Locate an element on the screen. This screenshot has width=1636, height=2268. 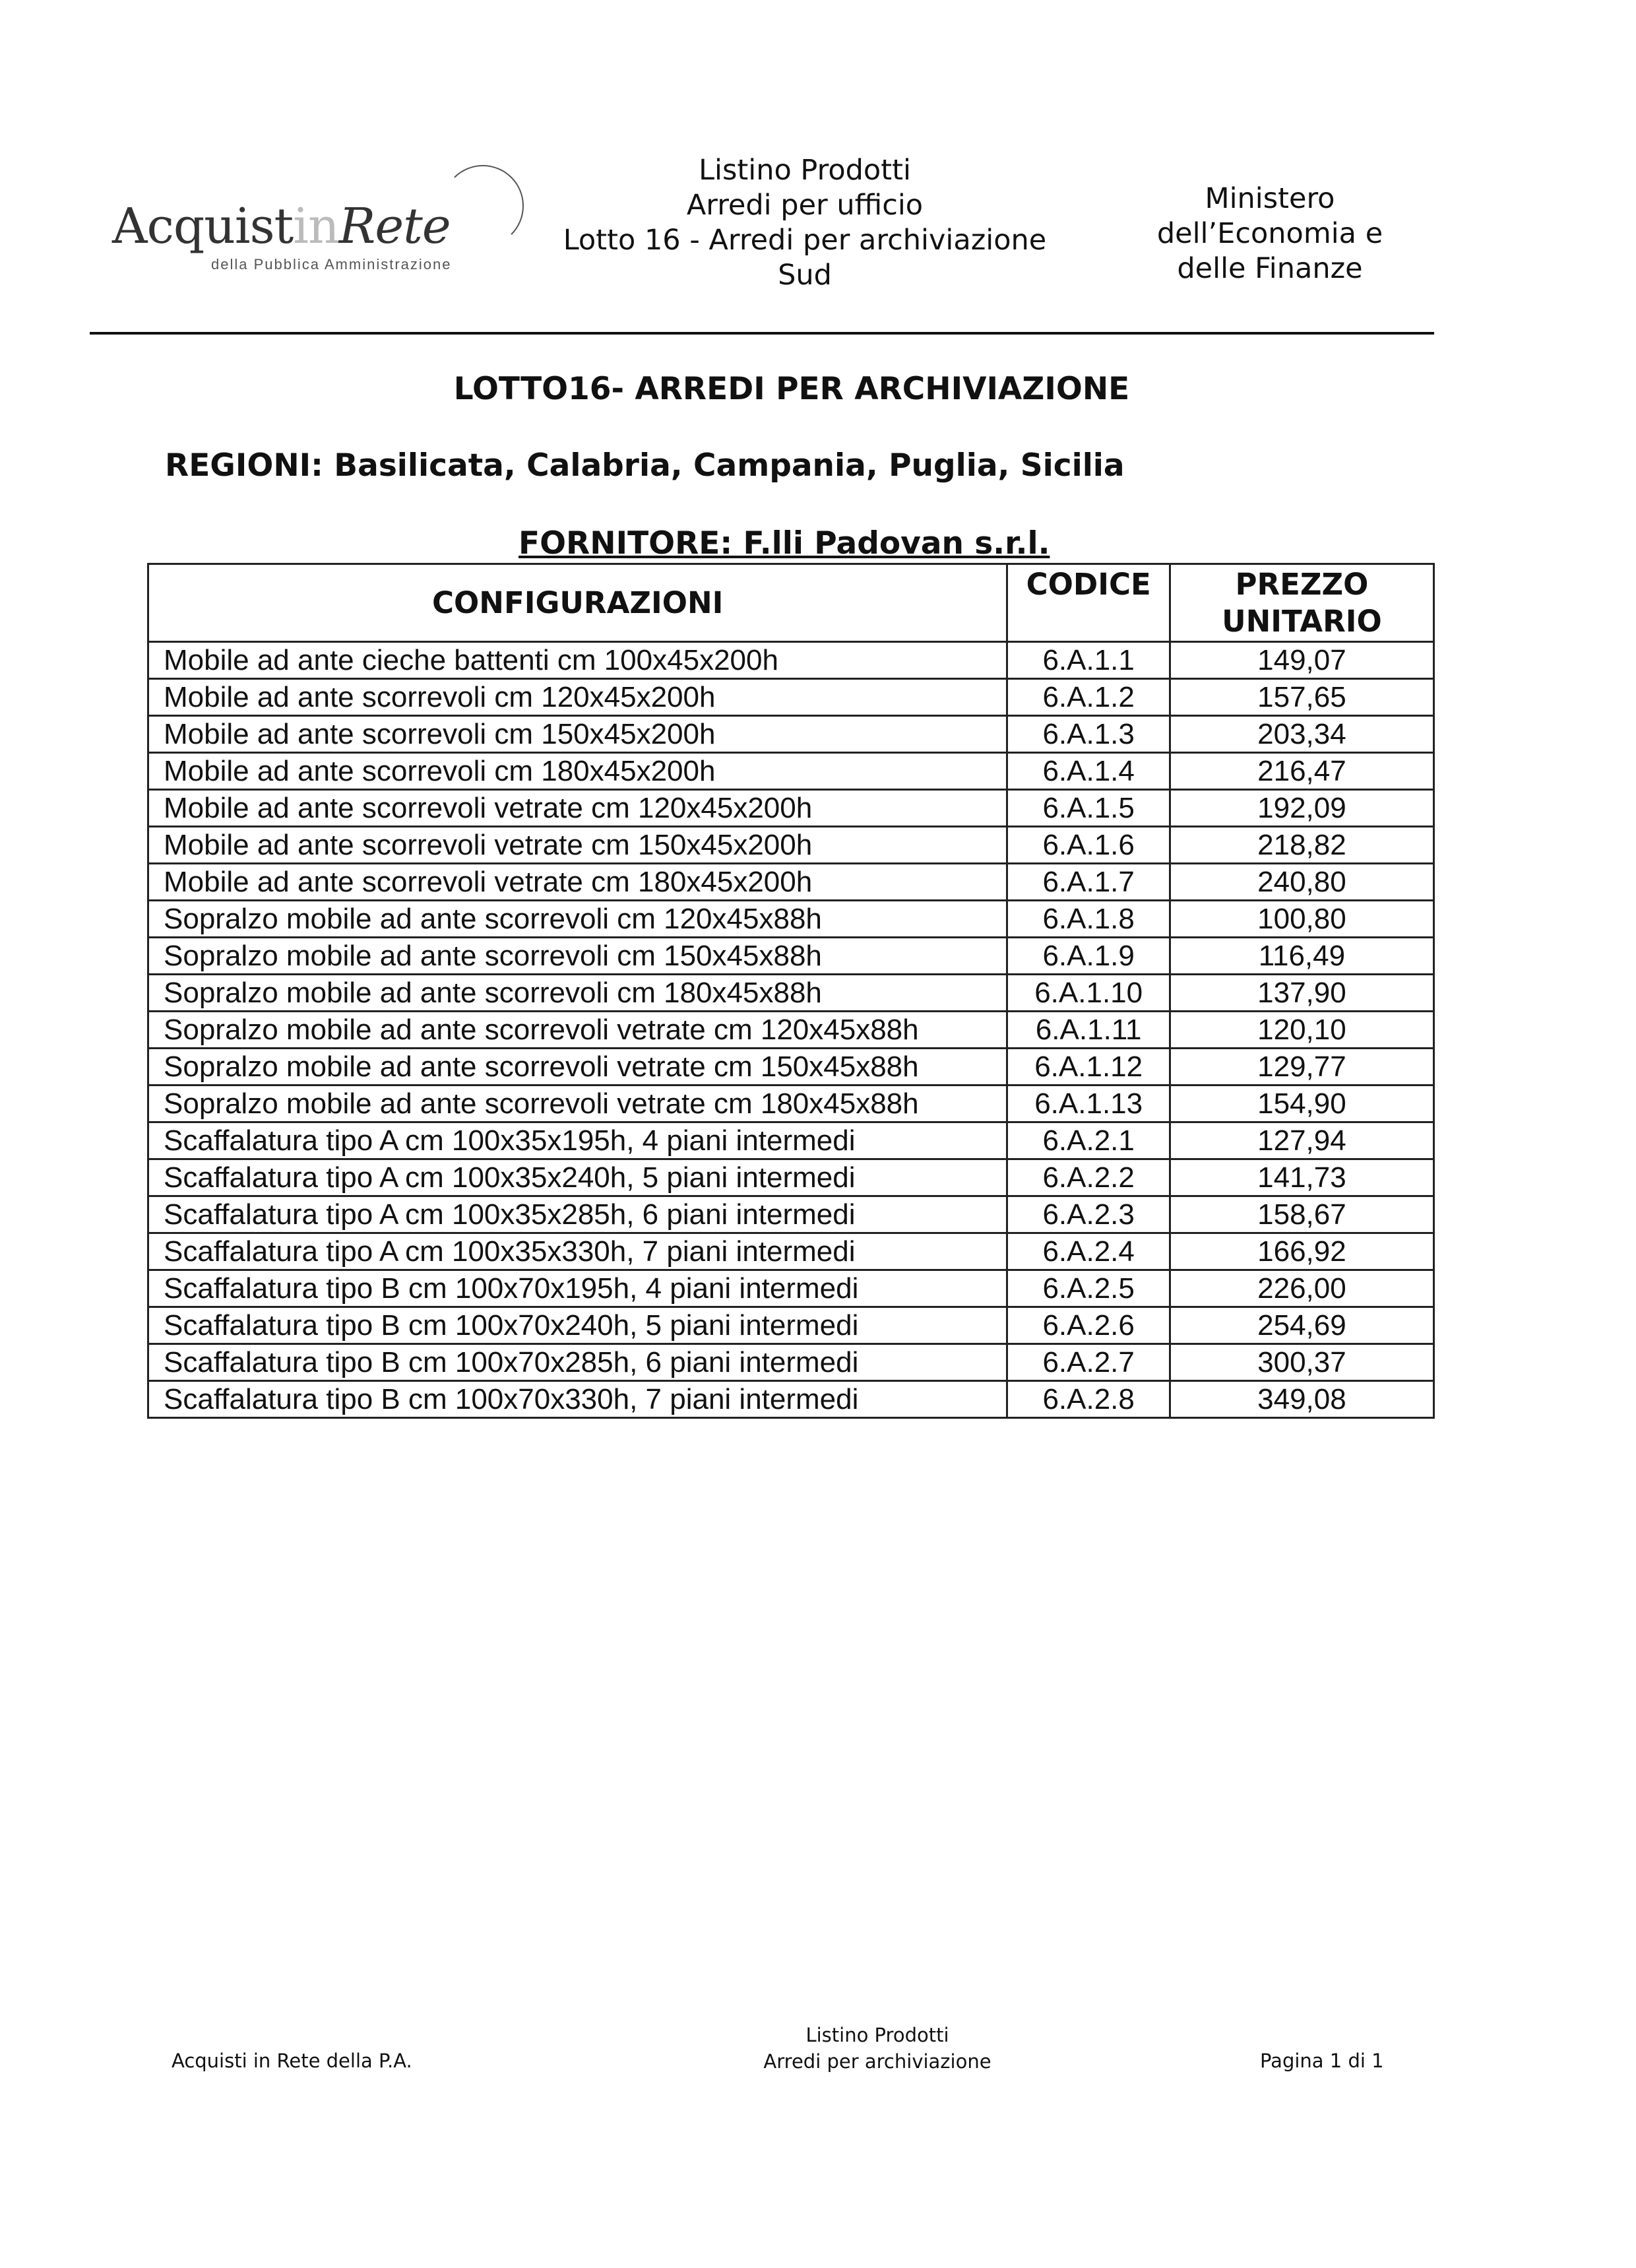
header-line: Lotto 16 - Arredi per archiviazione is located at coordinates (805, 241).